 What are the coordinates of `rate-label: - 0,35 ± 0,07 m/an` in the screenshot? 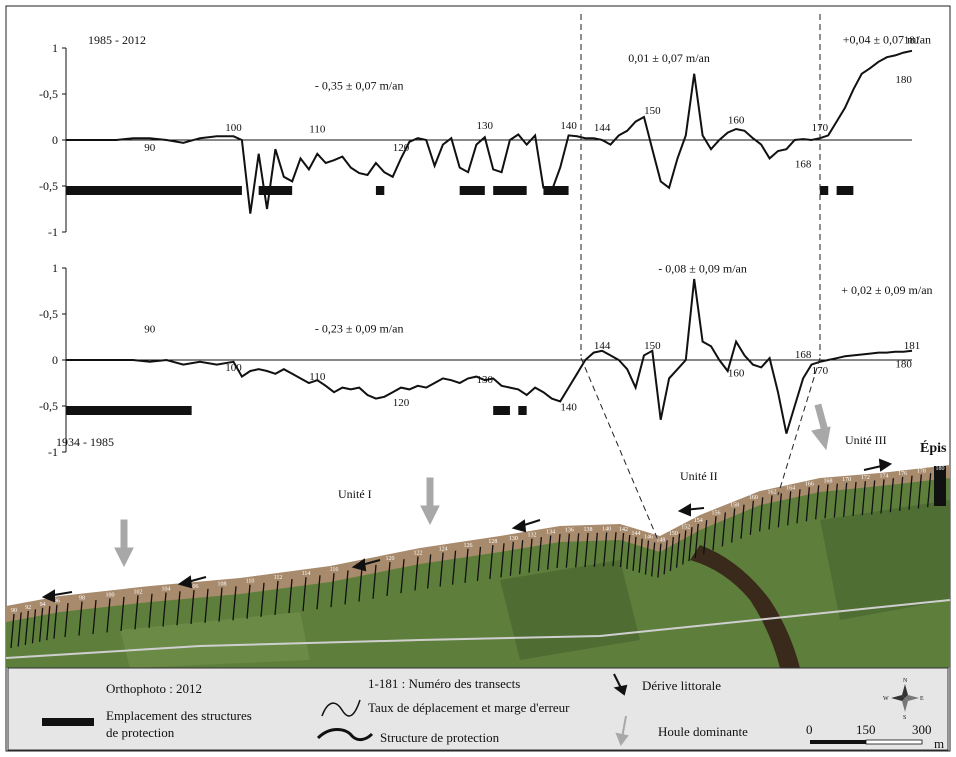 It's located at (359, 85).